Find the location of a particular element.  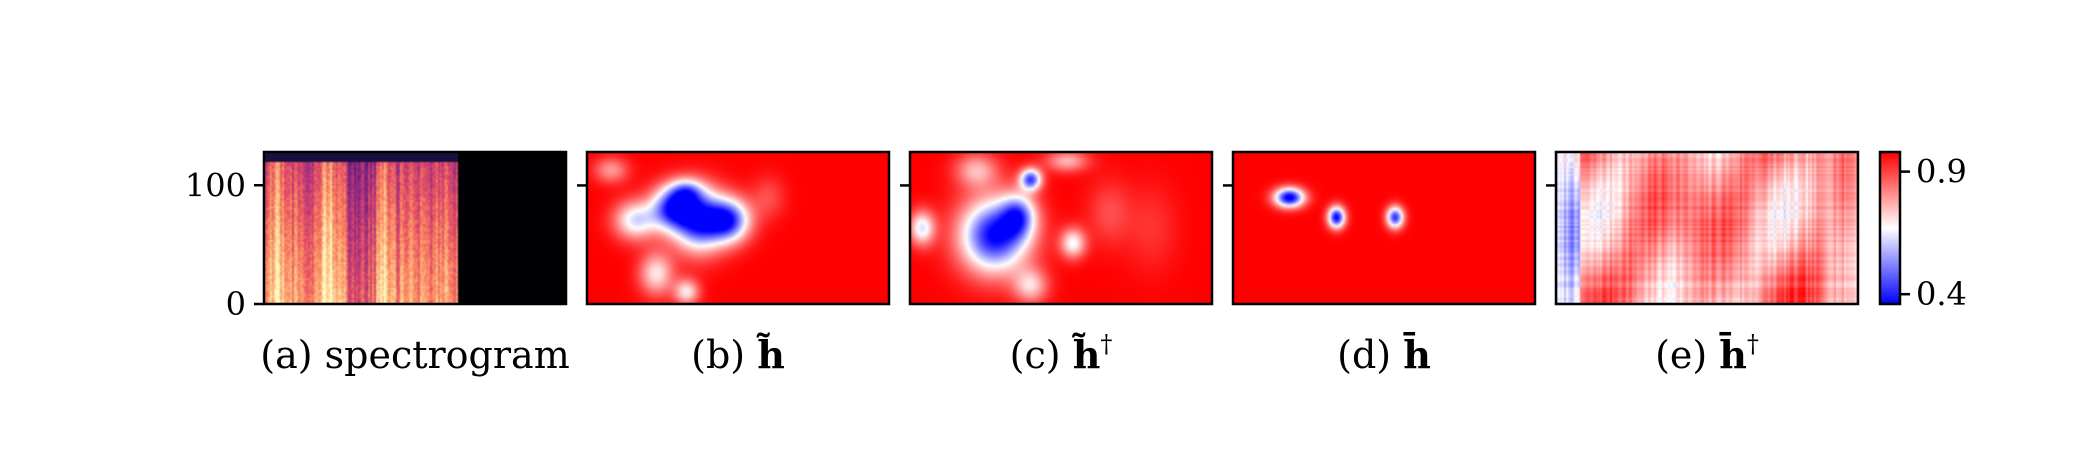

panel-e-image is located at coordinates (1707, 228).